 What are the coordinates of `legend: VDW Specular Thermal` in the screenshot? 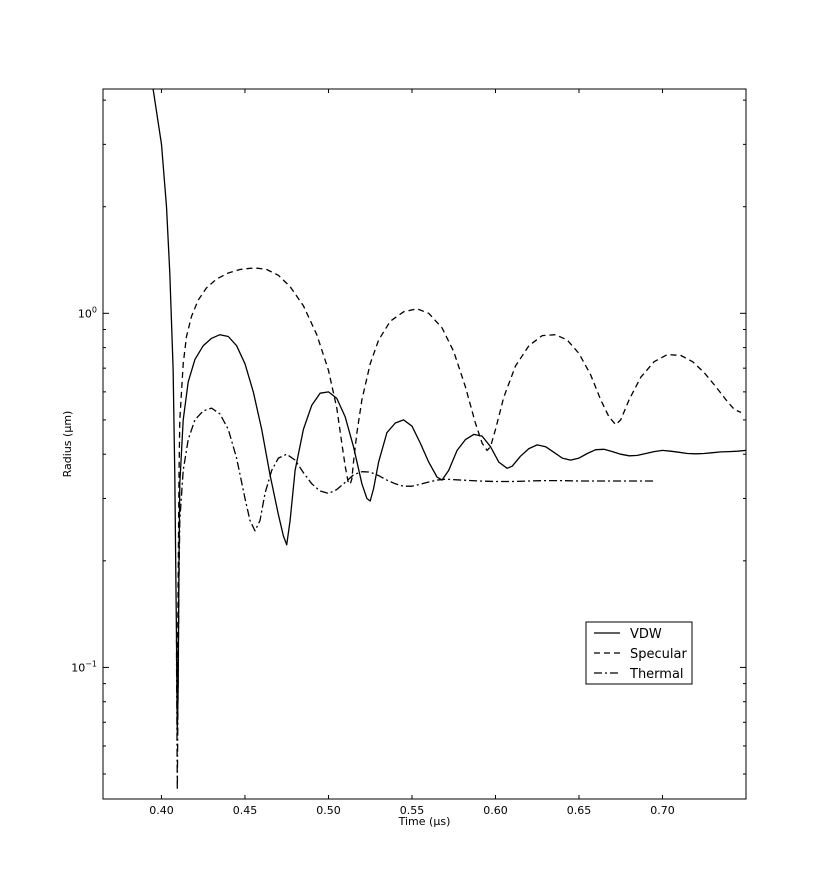 It's located at (639, 653).